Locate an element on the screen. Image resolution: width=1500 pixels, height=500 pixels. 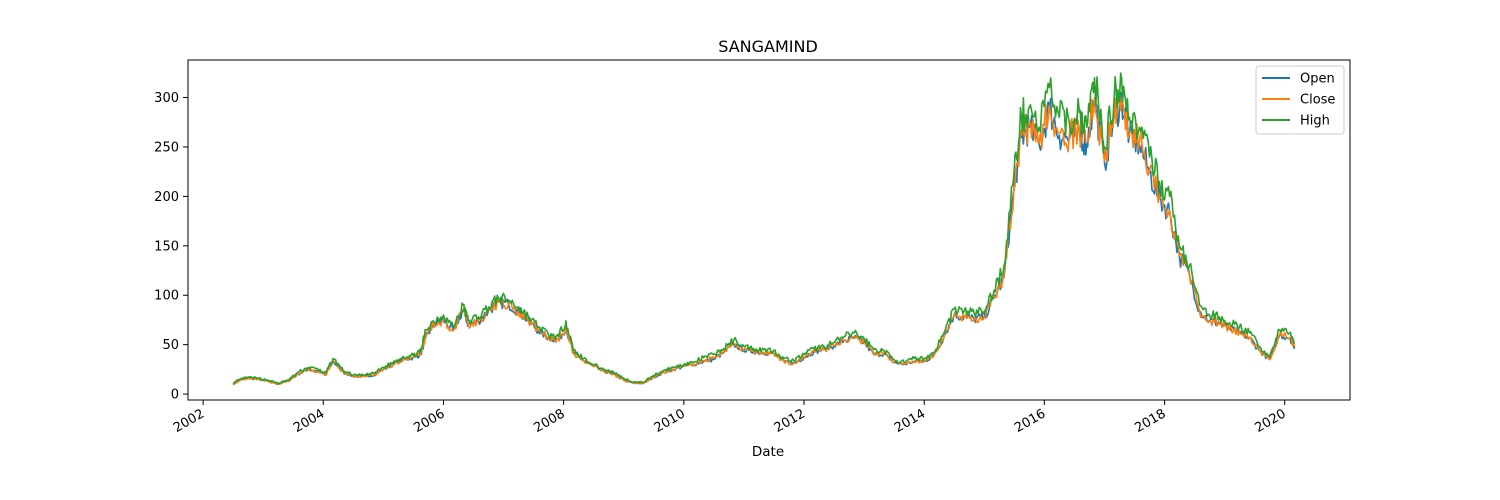
y-tick-label: 50 is located at coordinates (170, 345).